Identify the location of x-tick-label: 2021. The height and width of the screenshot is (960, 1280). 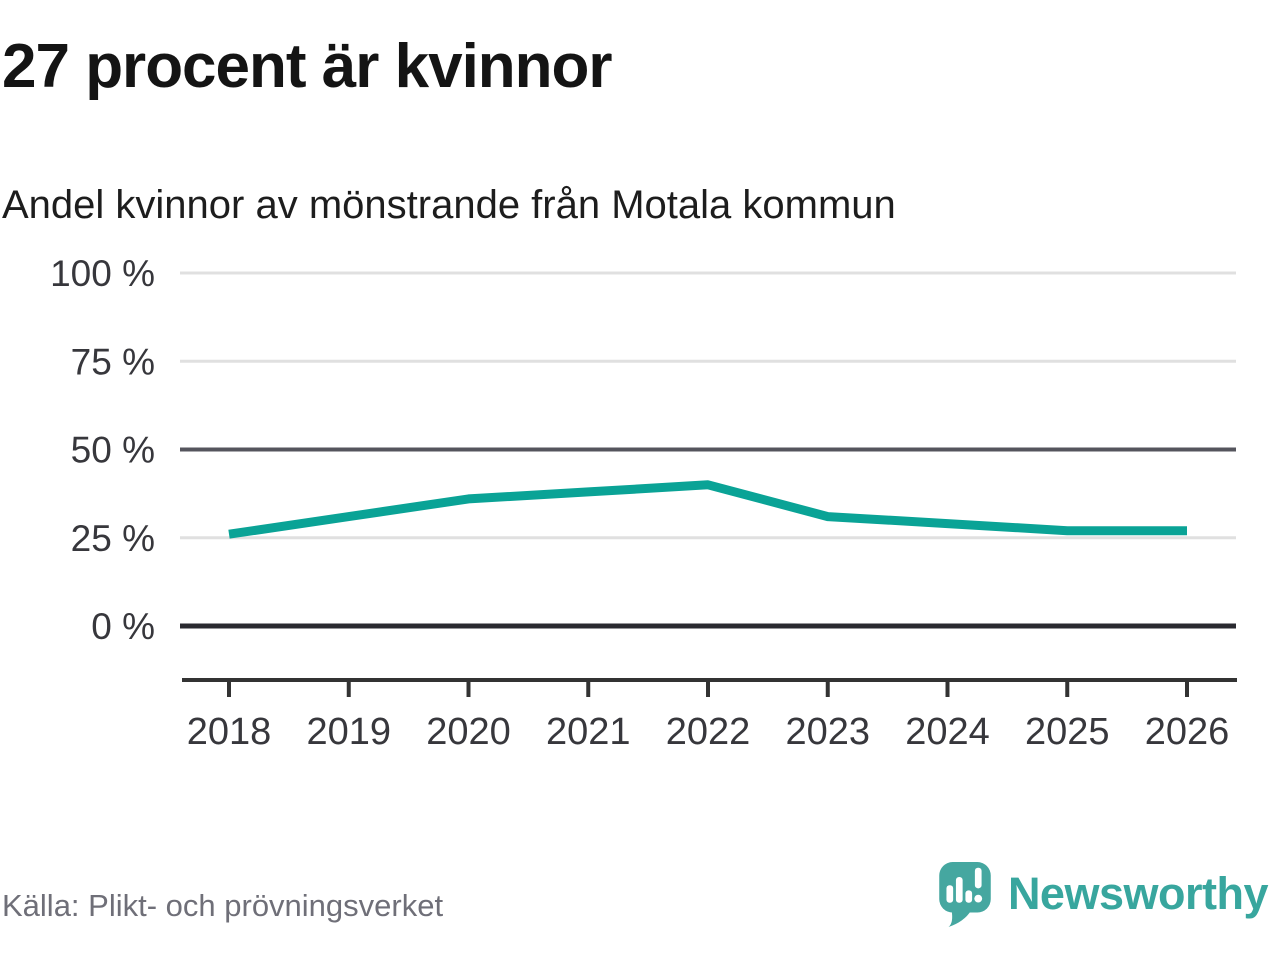
(588, 732).